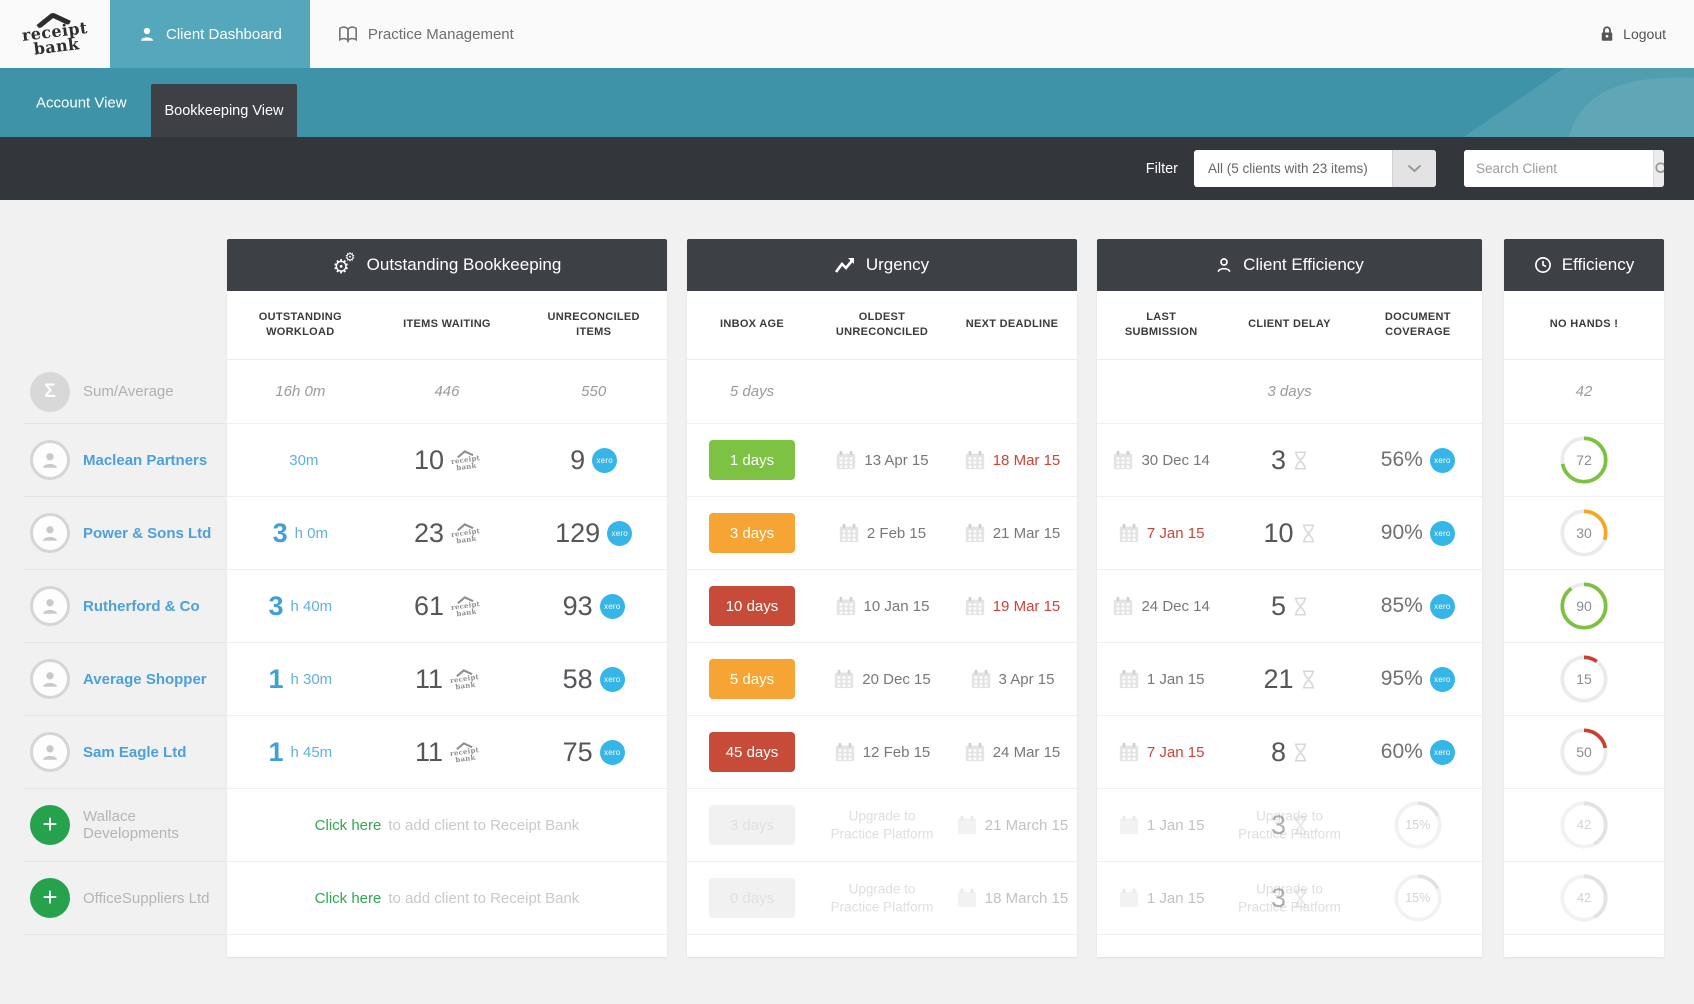 This screenshot has width=1694, height=1004. What do you see at coordinates (1012, 825) in the screenshot?
I see `next-deadline-cell: 21 March 15` at bounding box center [1012, 825].